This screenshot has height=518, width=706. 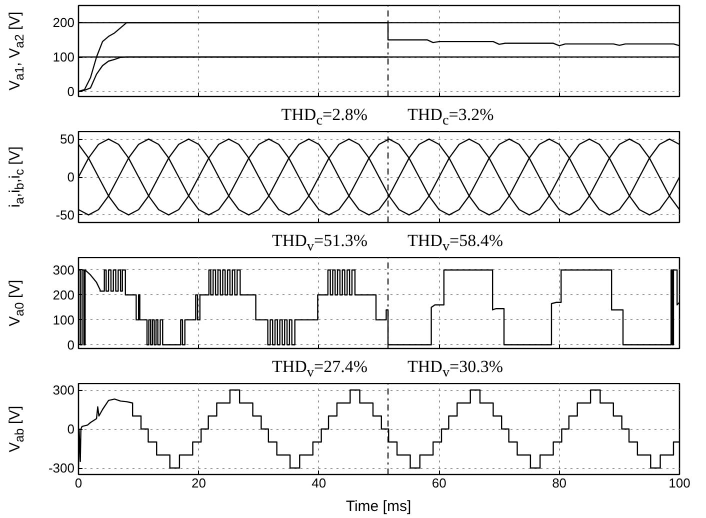 What do you see at coordinates (324, 117) in the screenshot?
I see `text: THD$_{c}$=2.8%` at bounding box center [324, 117].